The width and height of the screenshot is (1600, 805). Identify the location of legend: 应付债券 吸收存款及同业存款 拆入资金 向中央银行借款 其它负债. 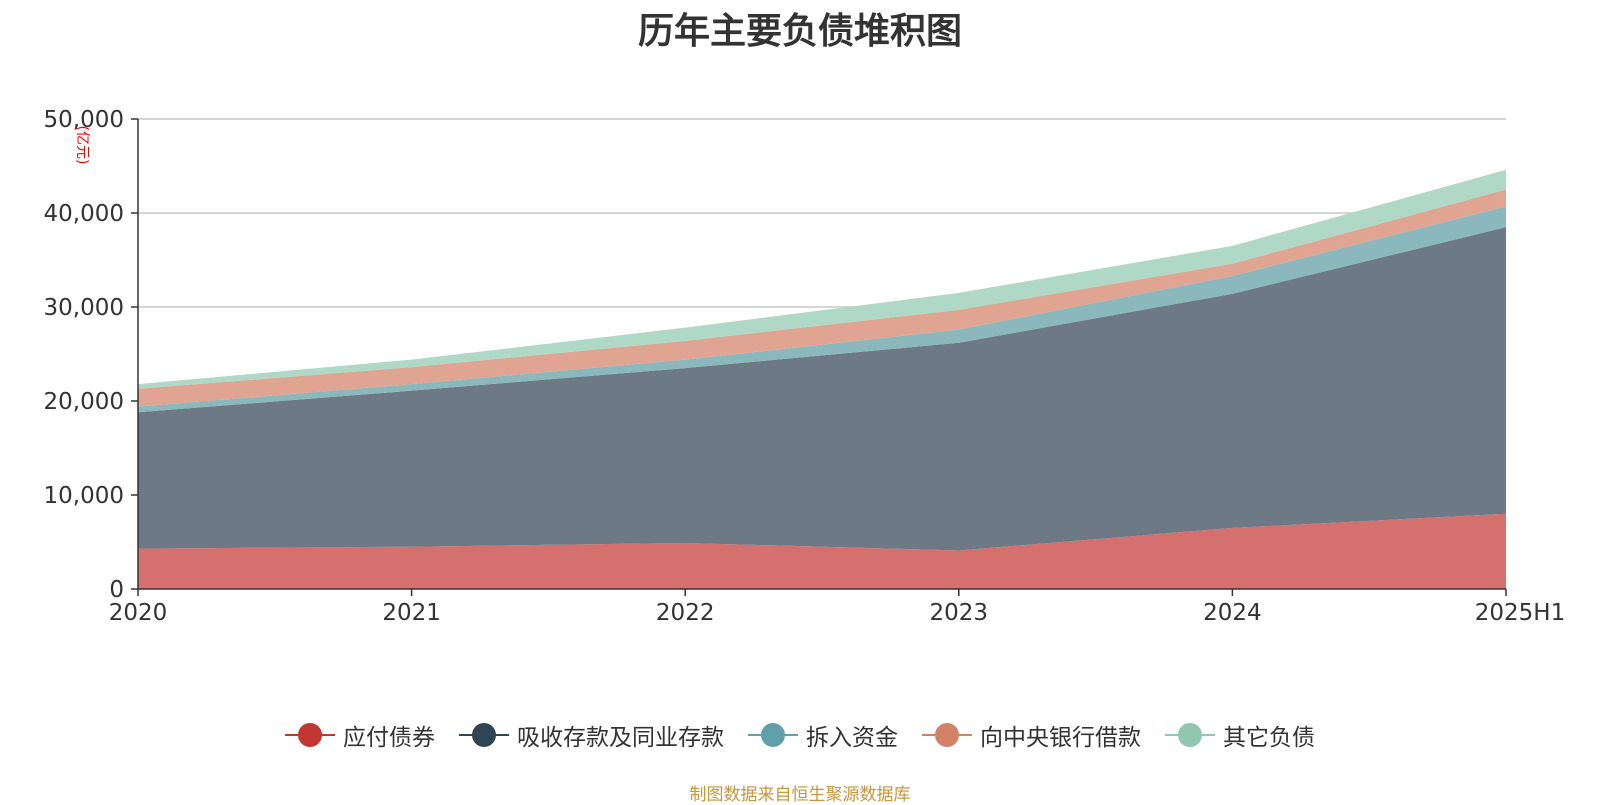
(800, 735).